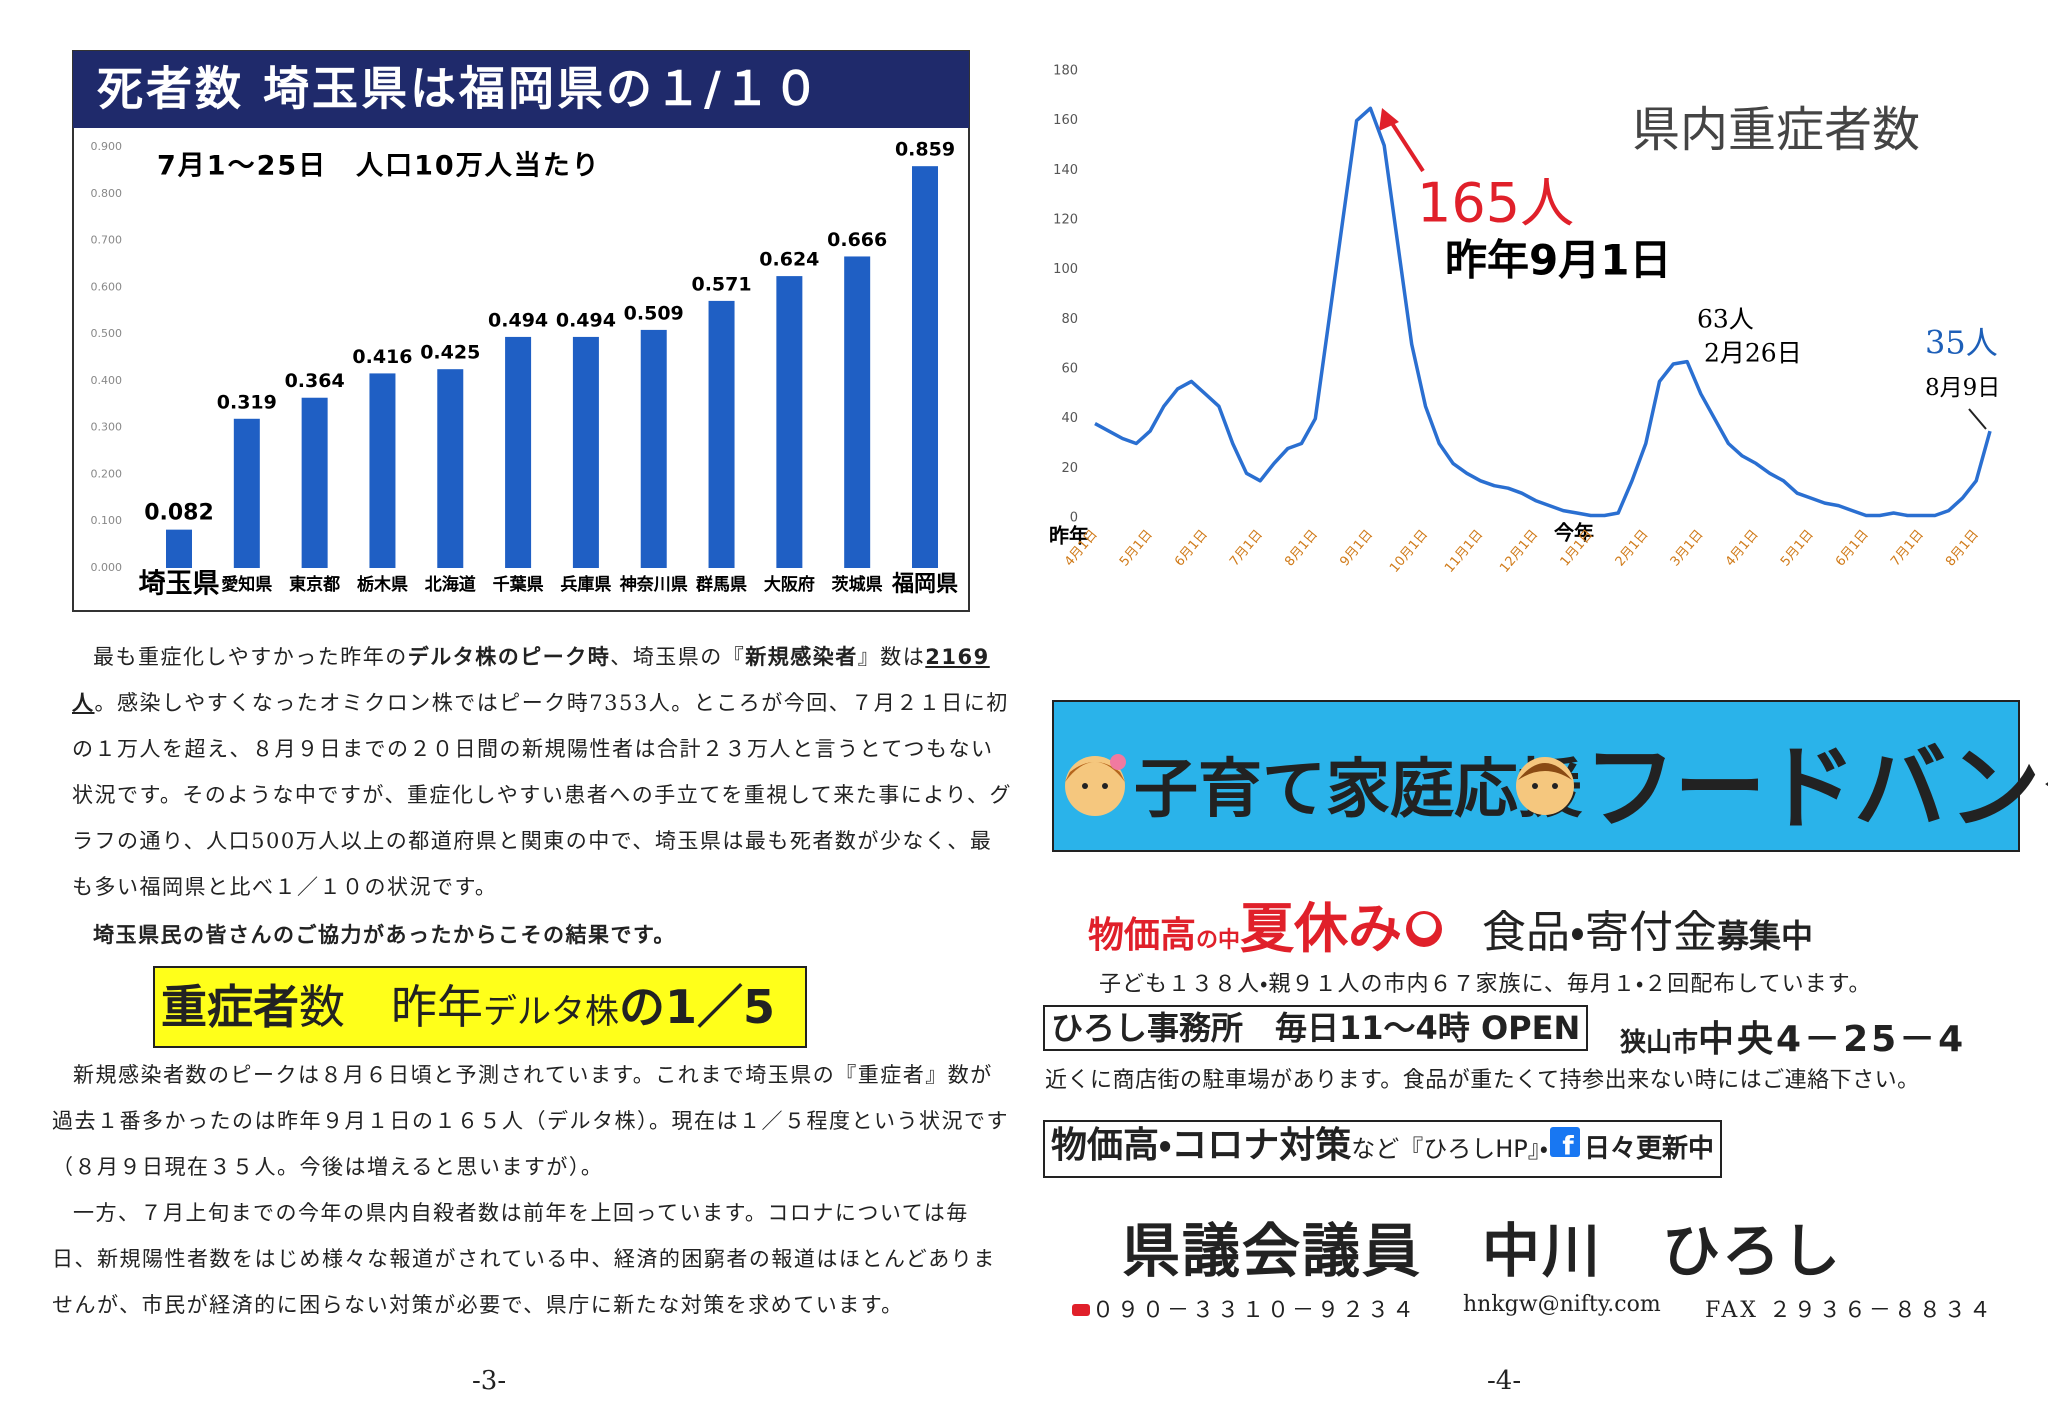 This screenshot has height=1402, width=2048. I want to click on year-label: 昨年, so click(1069, 536).